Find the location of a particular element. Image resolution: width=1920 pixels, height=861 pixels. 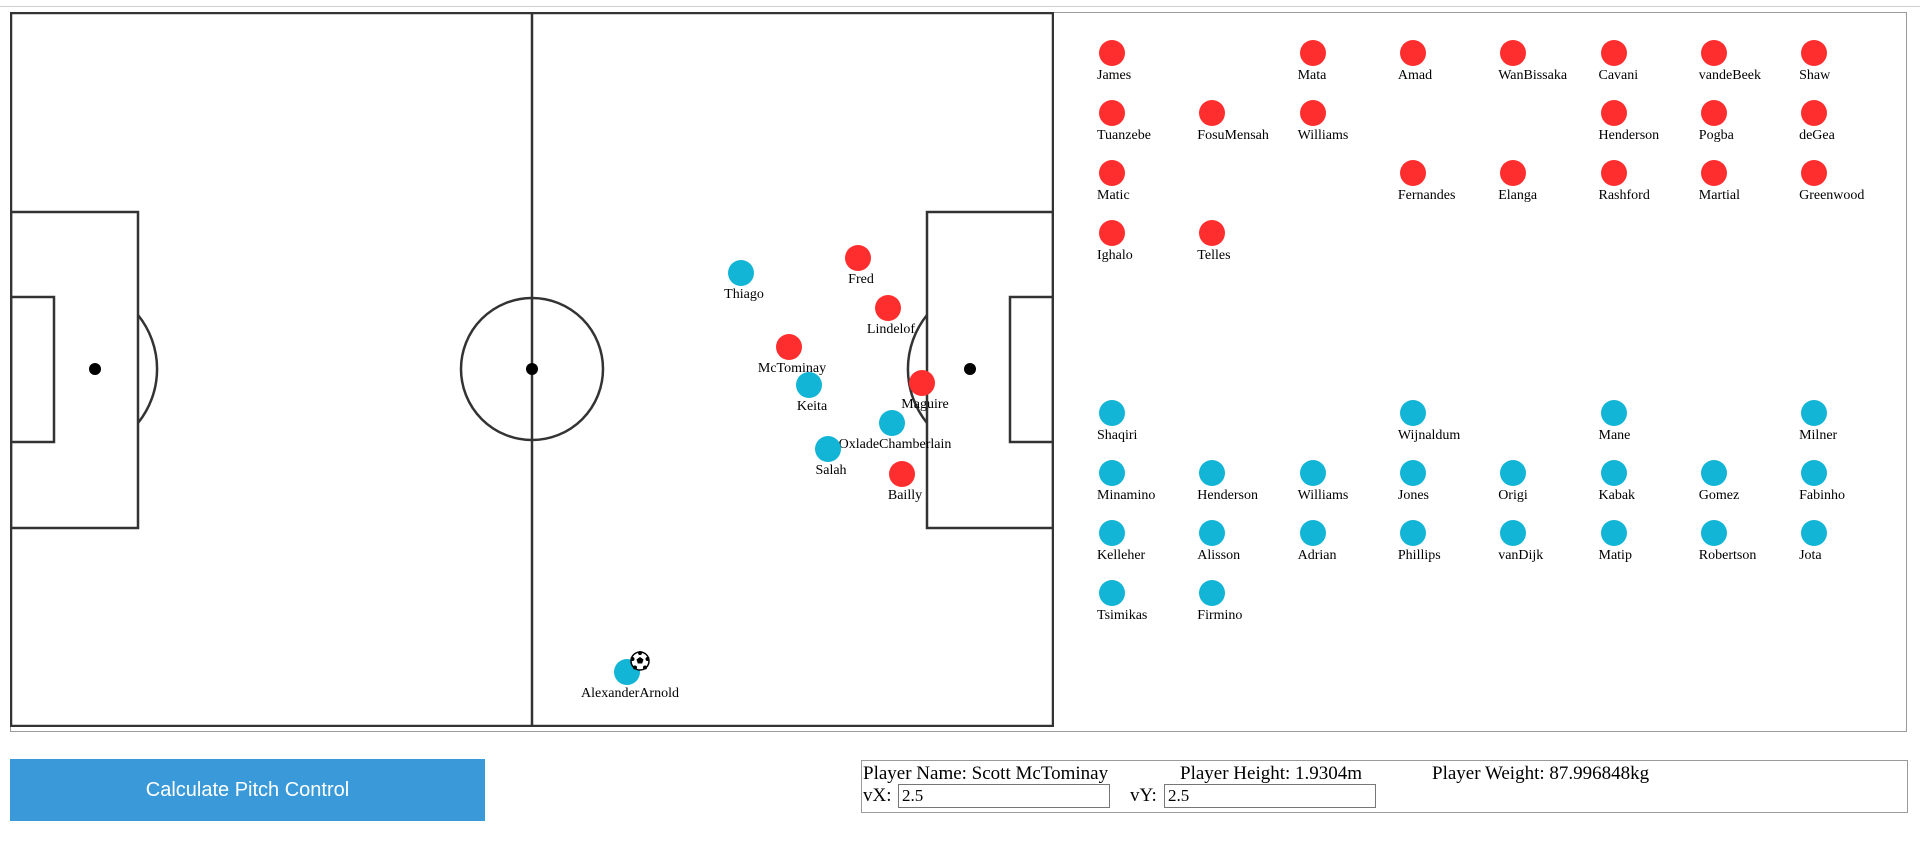

roster-player-label: Robertson is located at coordinates (1727, 555).